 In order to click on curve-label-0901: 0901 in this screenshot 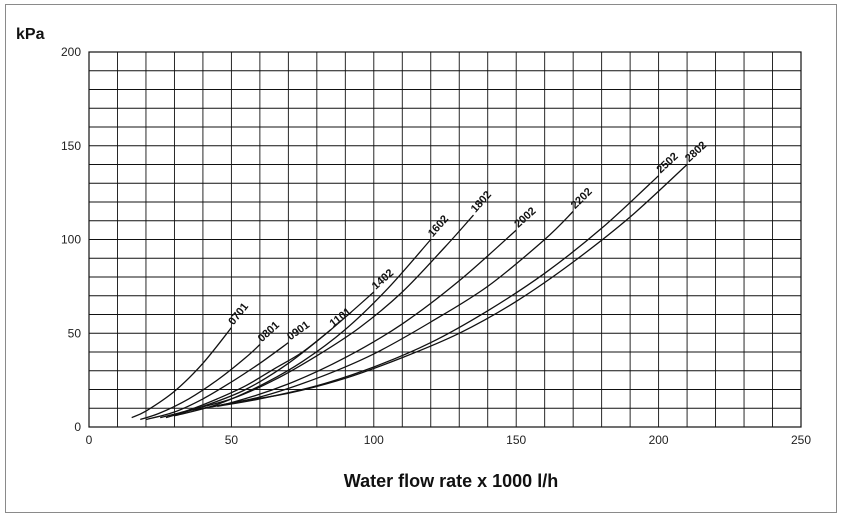, I will do `click(298, 331)`.